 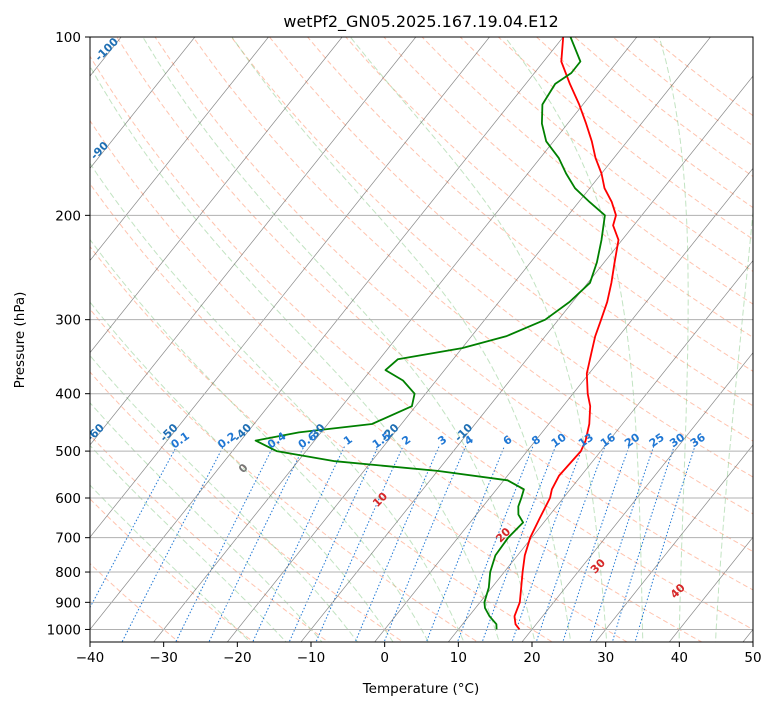 I want to click on x-tick-label: 0, so click(x=384, y=658).